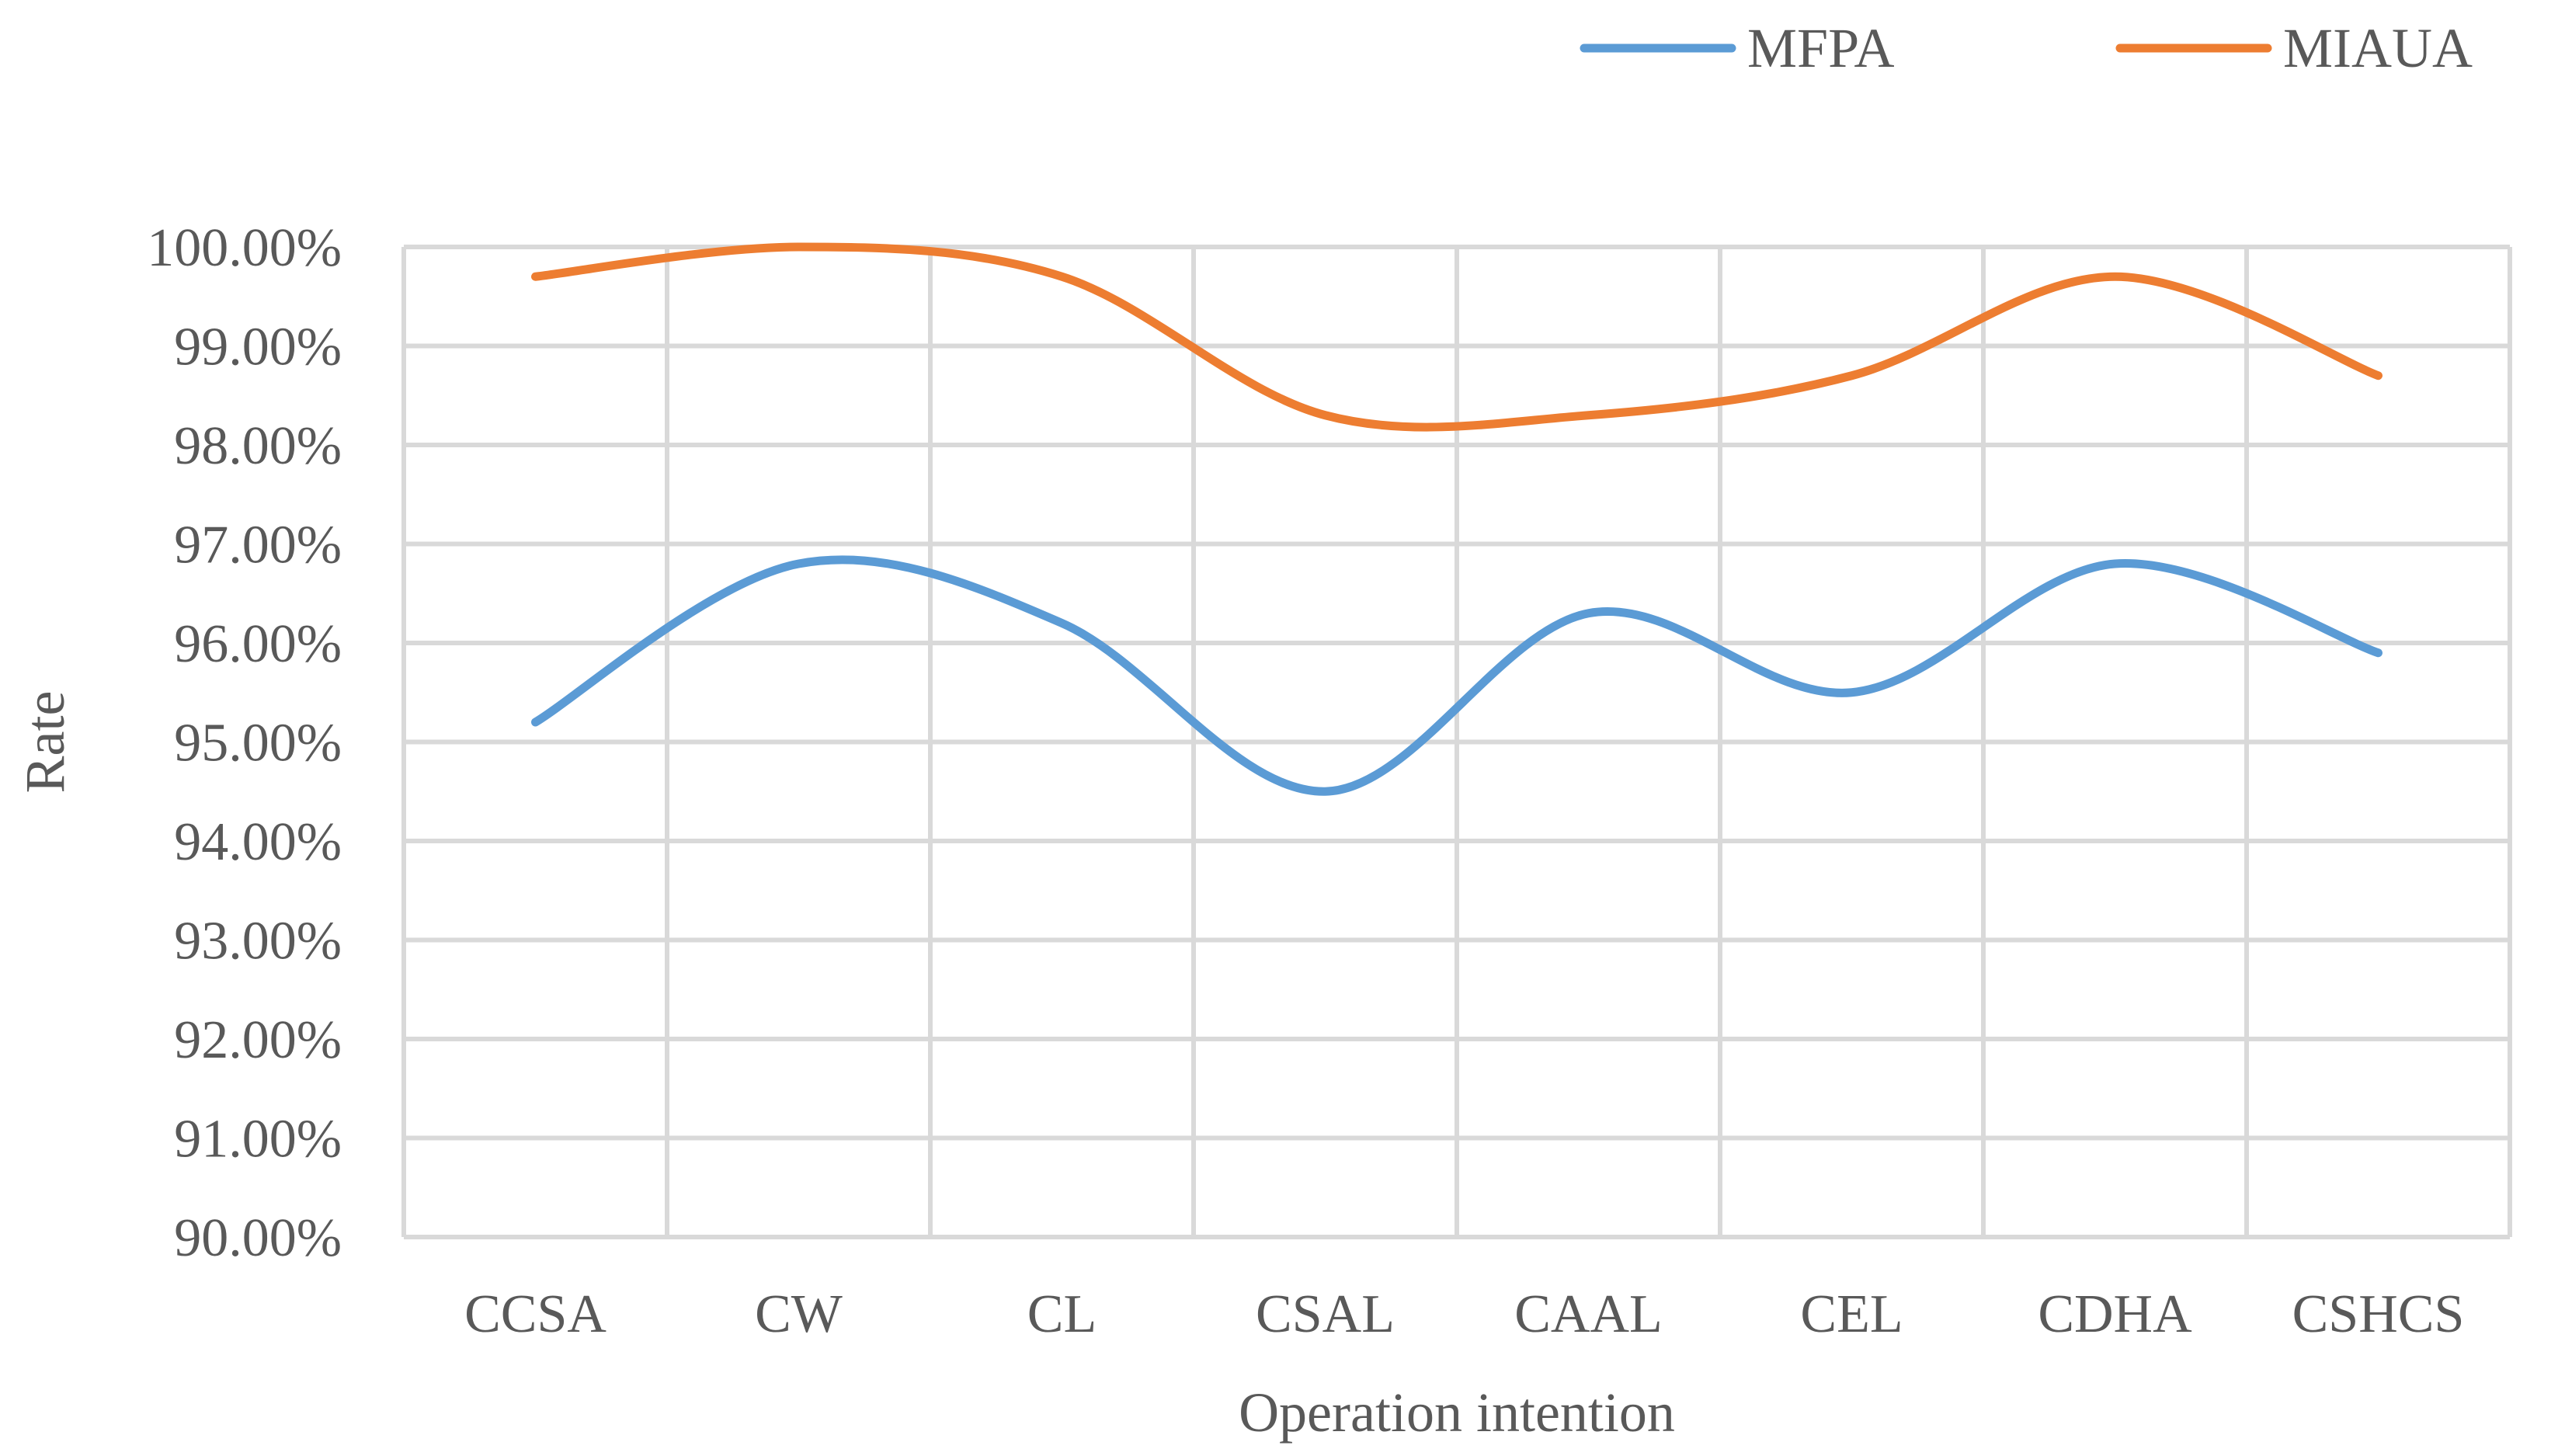  What do you see at coordinates (1457, 1412) in the screenshot?
I see `x-axis-title: Operation intention` at bounding box center [1457, 1412].